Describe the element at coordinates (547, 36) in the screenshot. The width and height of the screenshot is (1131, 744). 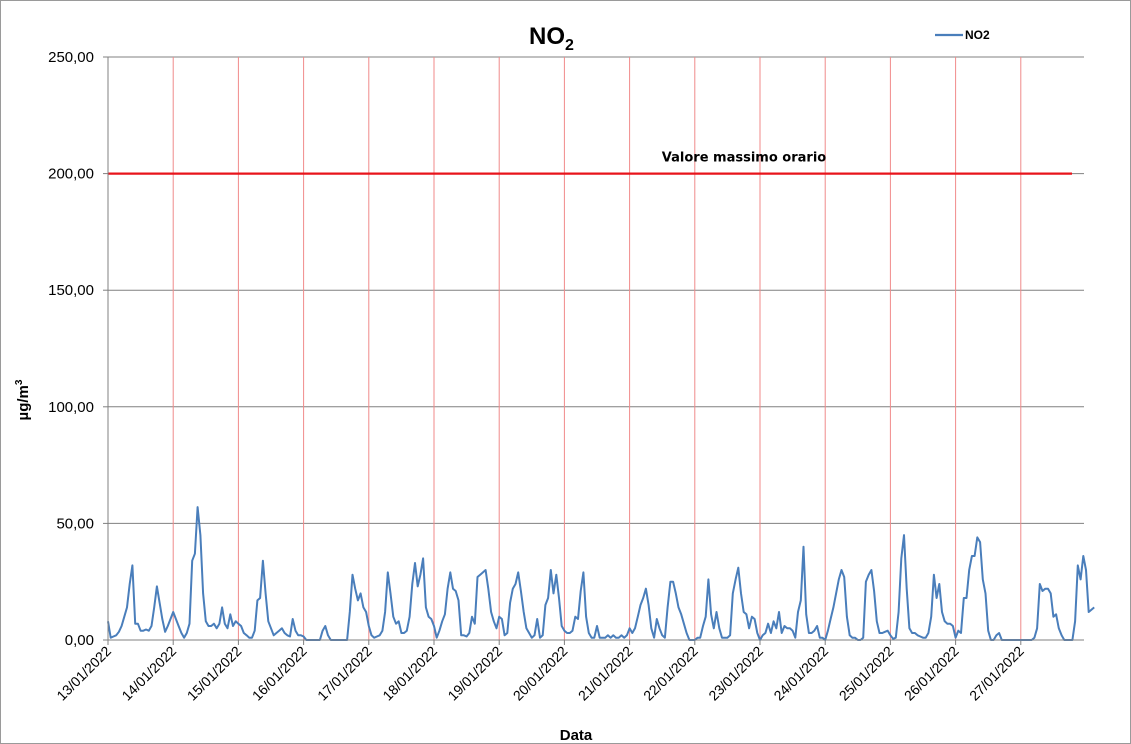
I see `chart-title-main: NO` at that location.